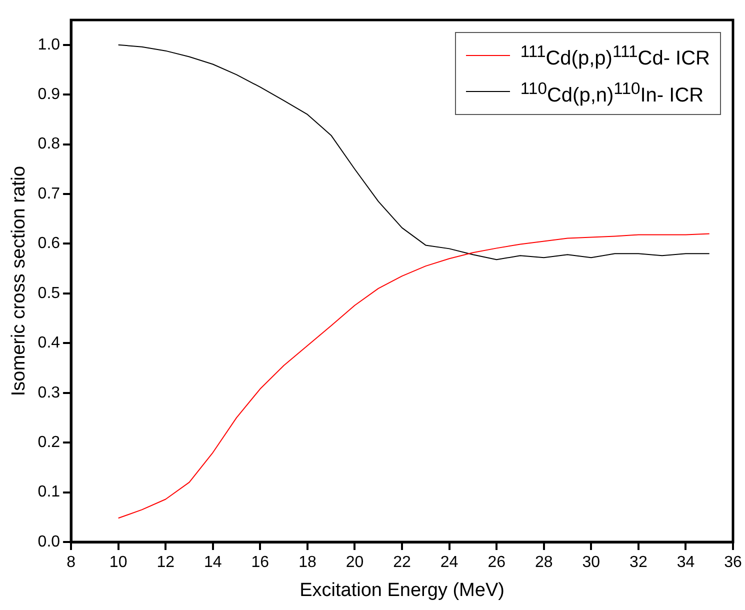 The height and width of the screenshot is (610, 745). What do you see at coordinates (19, 281) in the screenshot?
I see `y-axis-title: Isomeric cross section ratio` at bounding box center [19, 281].